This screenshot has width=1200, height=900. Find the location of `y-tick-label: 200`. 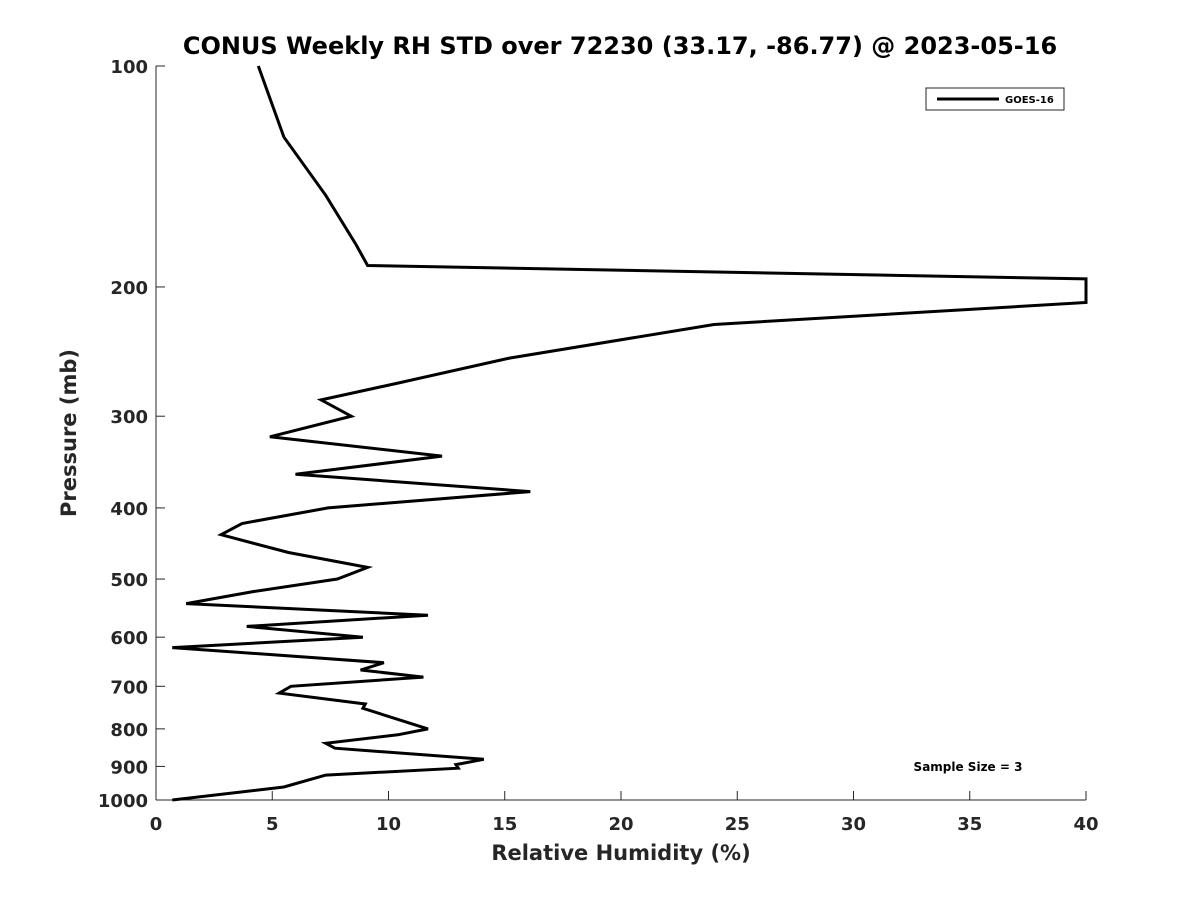

y-tick-label: 200 is located at coordinates (129, 288).